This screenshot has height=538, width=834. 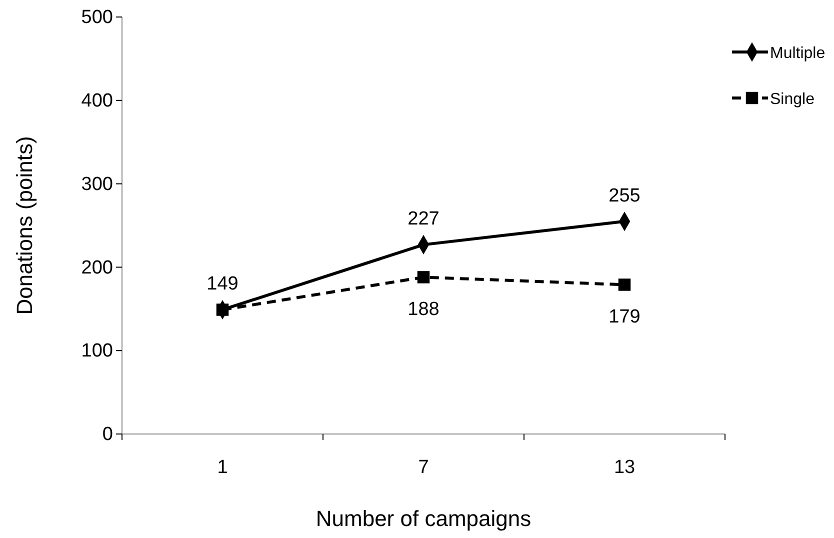 I want to click on y-tick-label: 400, so click(x=97, y=101).